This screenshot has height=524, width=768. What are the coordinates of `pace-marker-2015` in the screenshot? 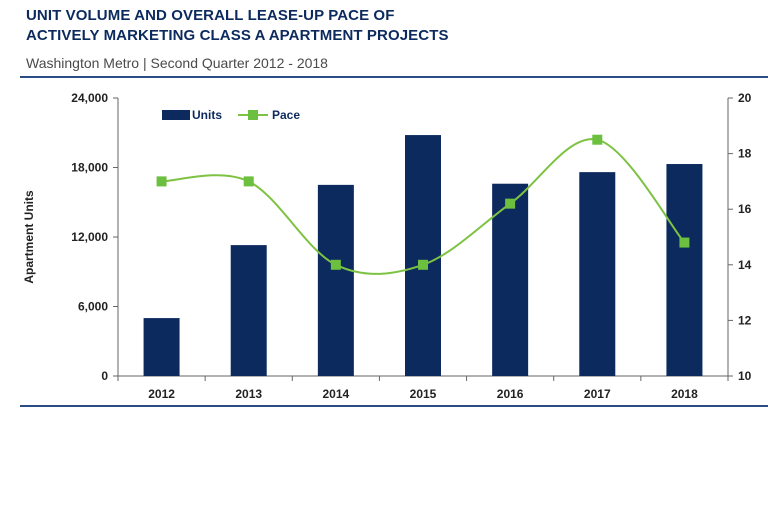 It's located at (423, 264).